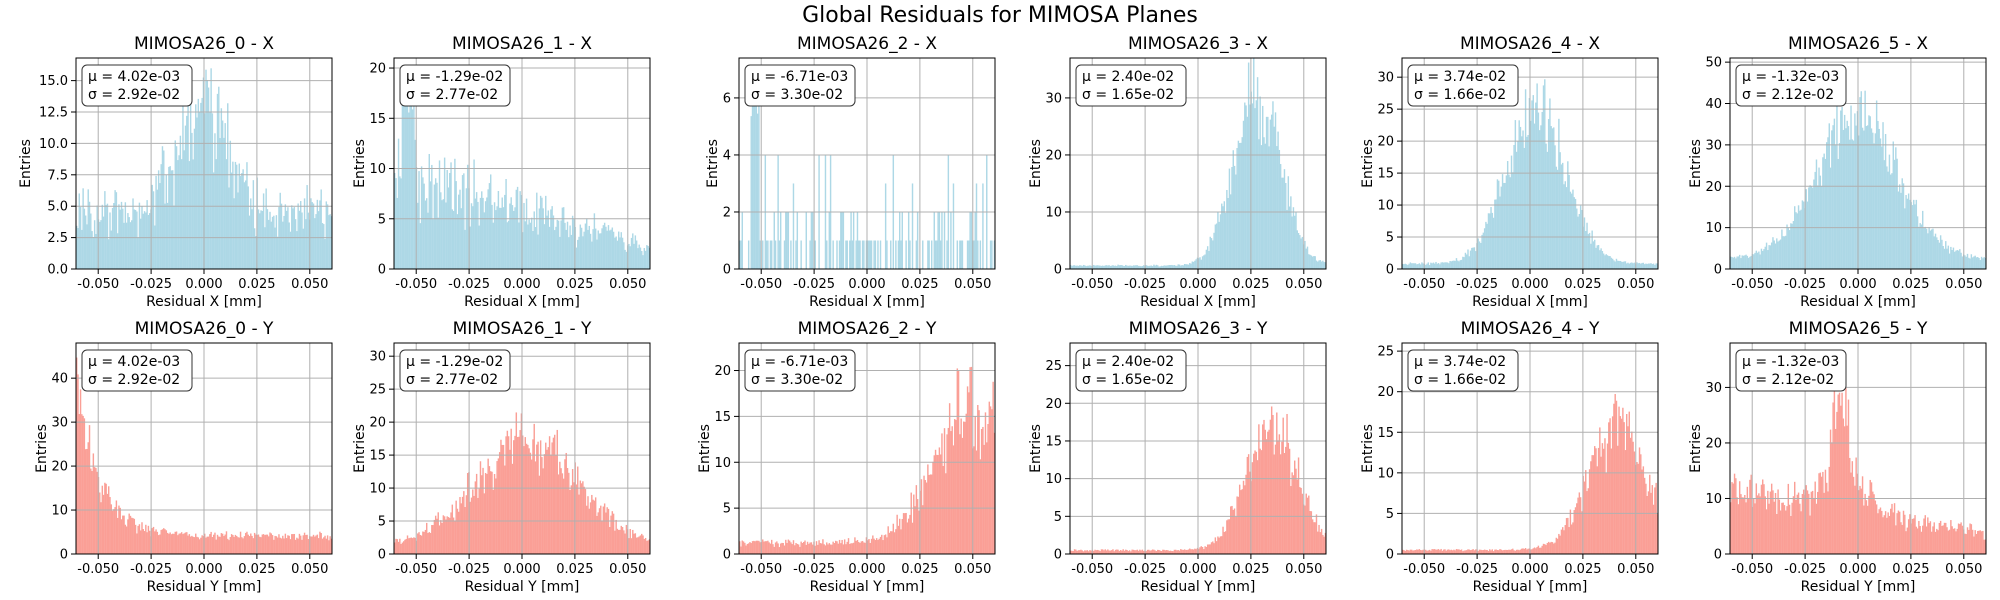  What do you see at coordinates (452, 380) in the screenshot?
I see `stat-sigma: σ = 2.77e-02` at bounding box center [452, 380].